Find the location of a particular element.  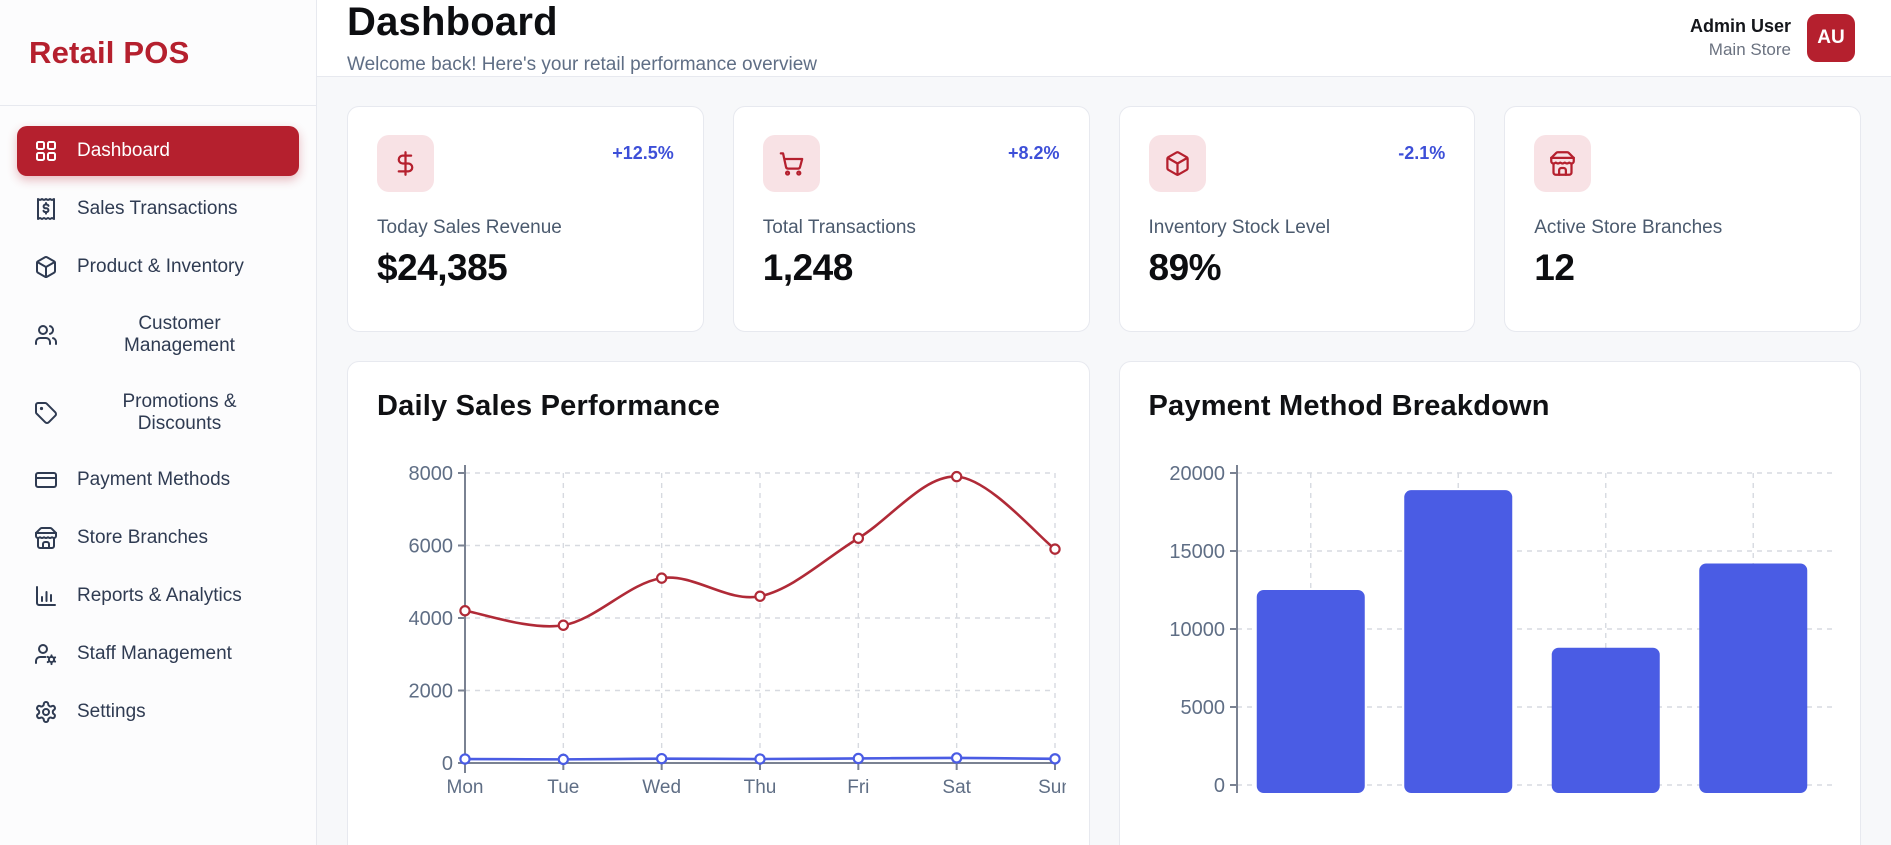

svg-text: 2000 is located at coordinates (431, 692).